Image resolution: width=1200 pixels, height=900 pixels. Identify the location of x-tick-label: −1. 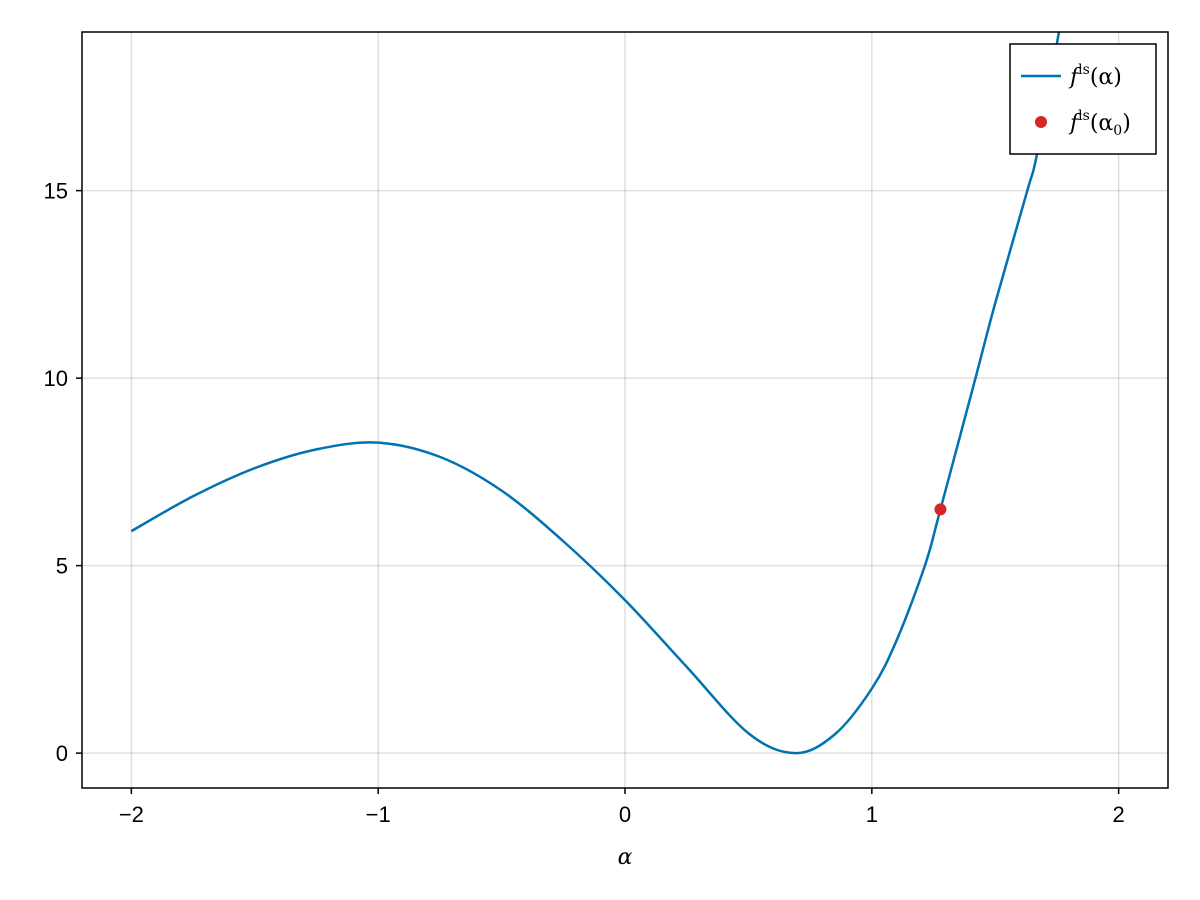
(378, 814).